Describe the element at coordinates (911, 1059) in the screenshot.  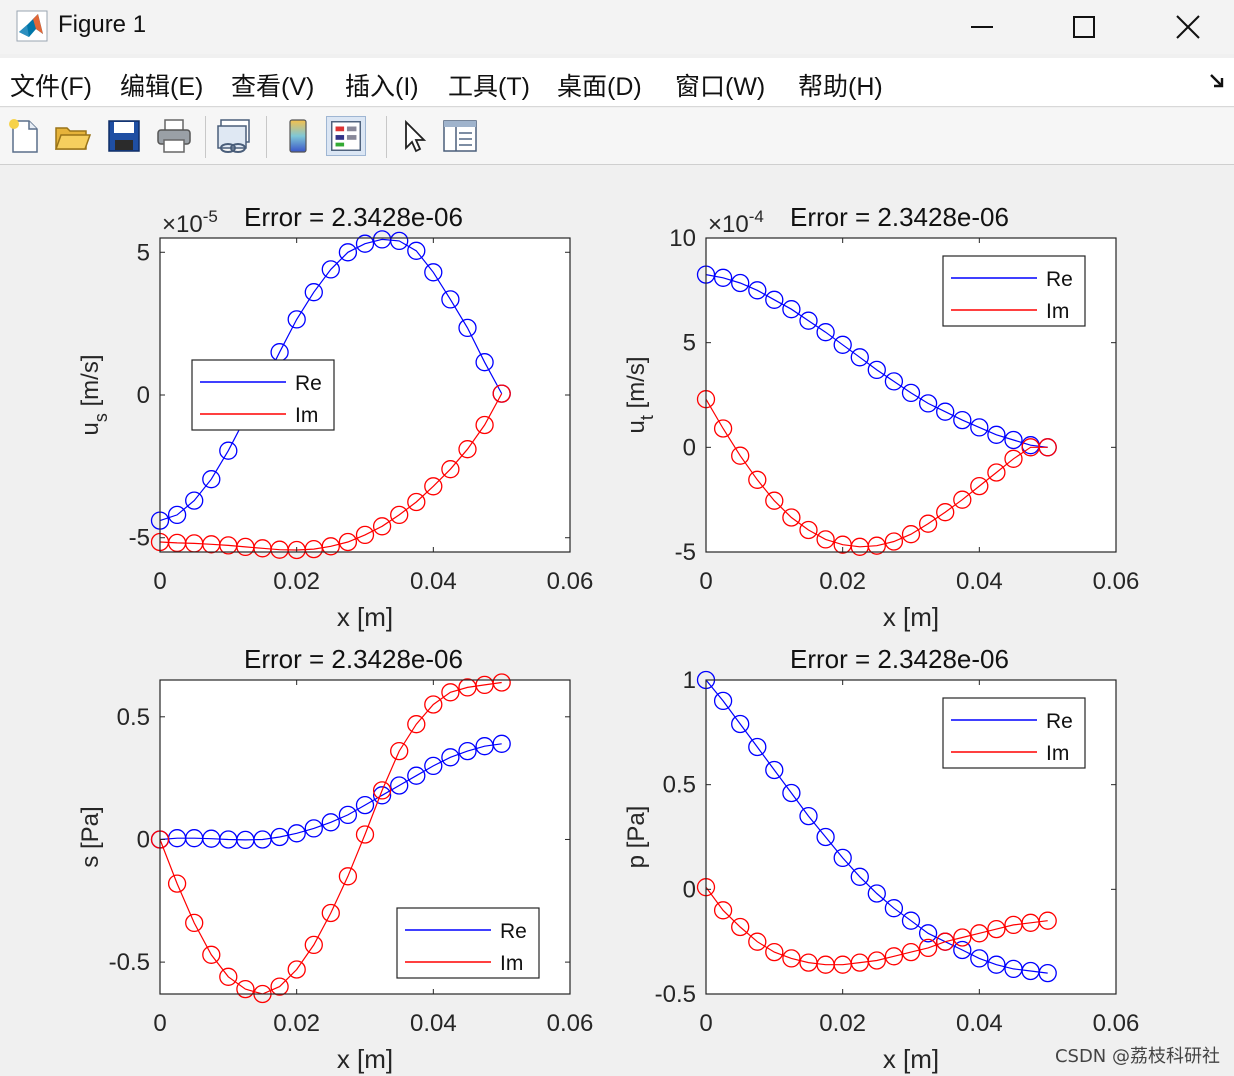
I see `x-axis-label: x [m]` at that location.